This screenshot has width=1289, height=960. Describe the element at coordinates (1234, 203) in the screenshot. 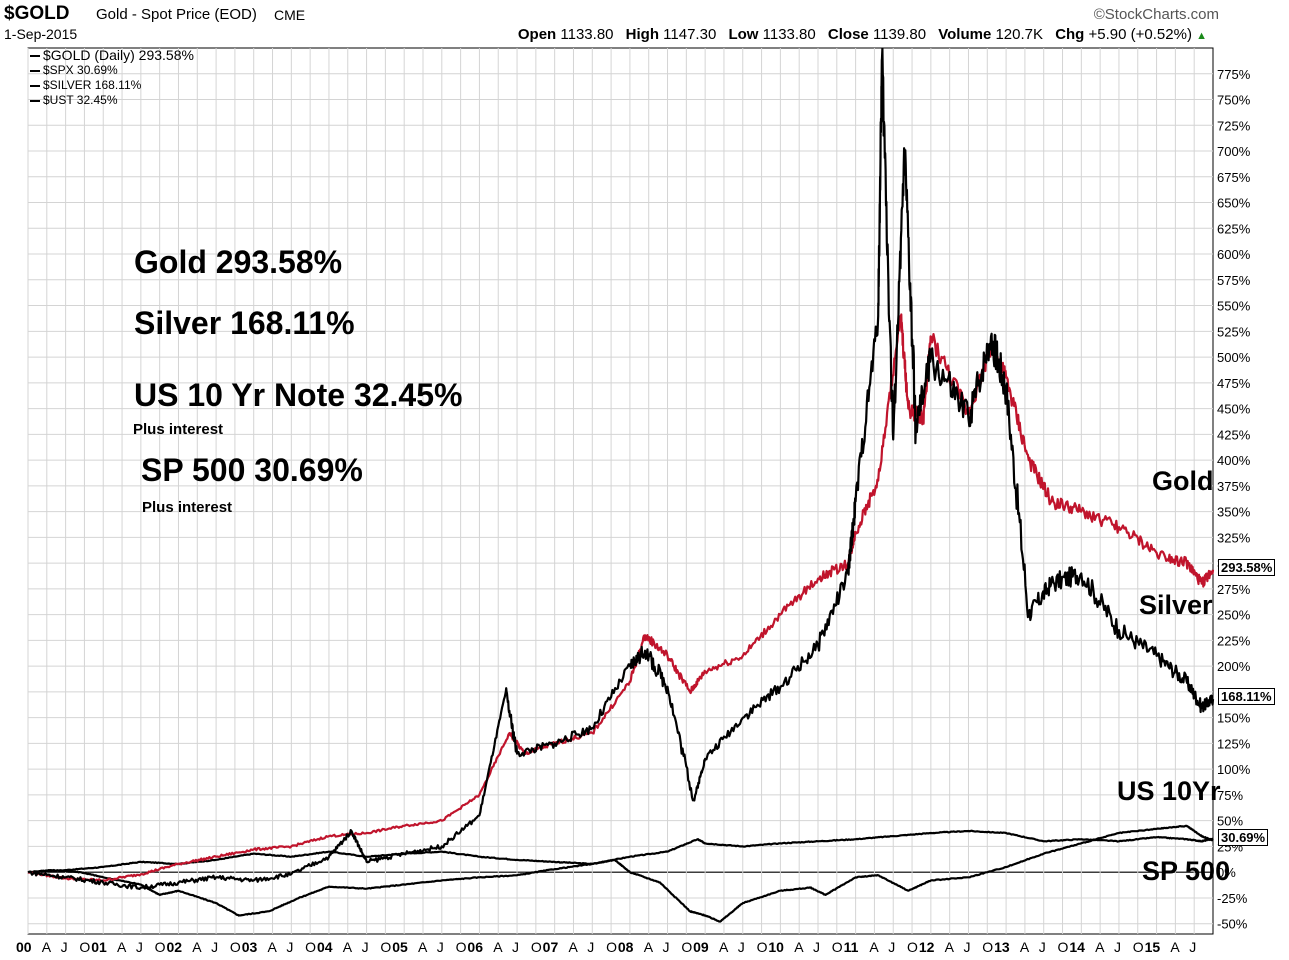

I see `y-tick-label: 650%` at that location.